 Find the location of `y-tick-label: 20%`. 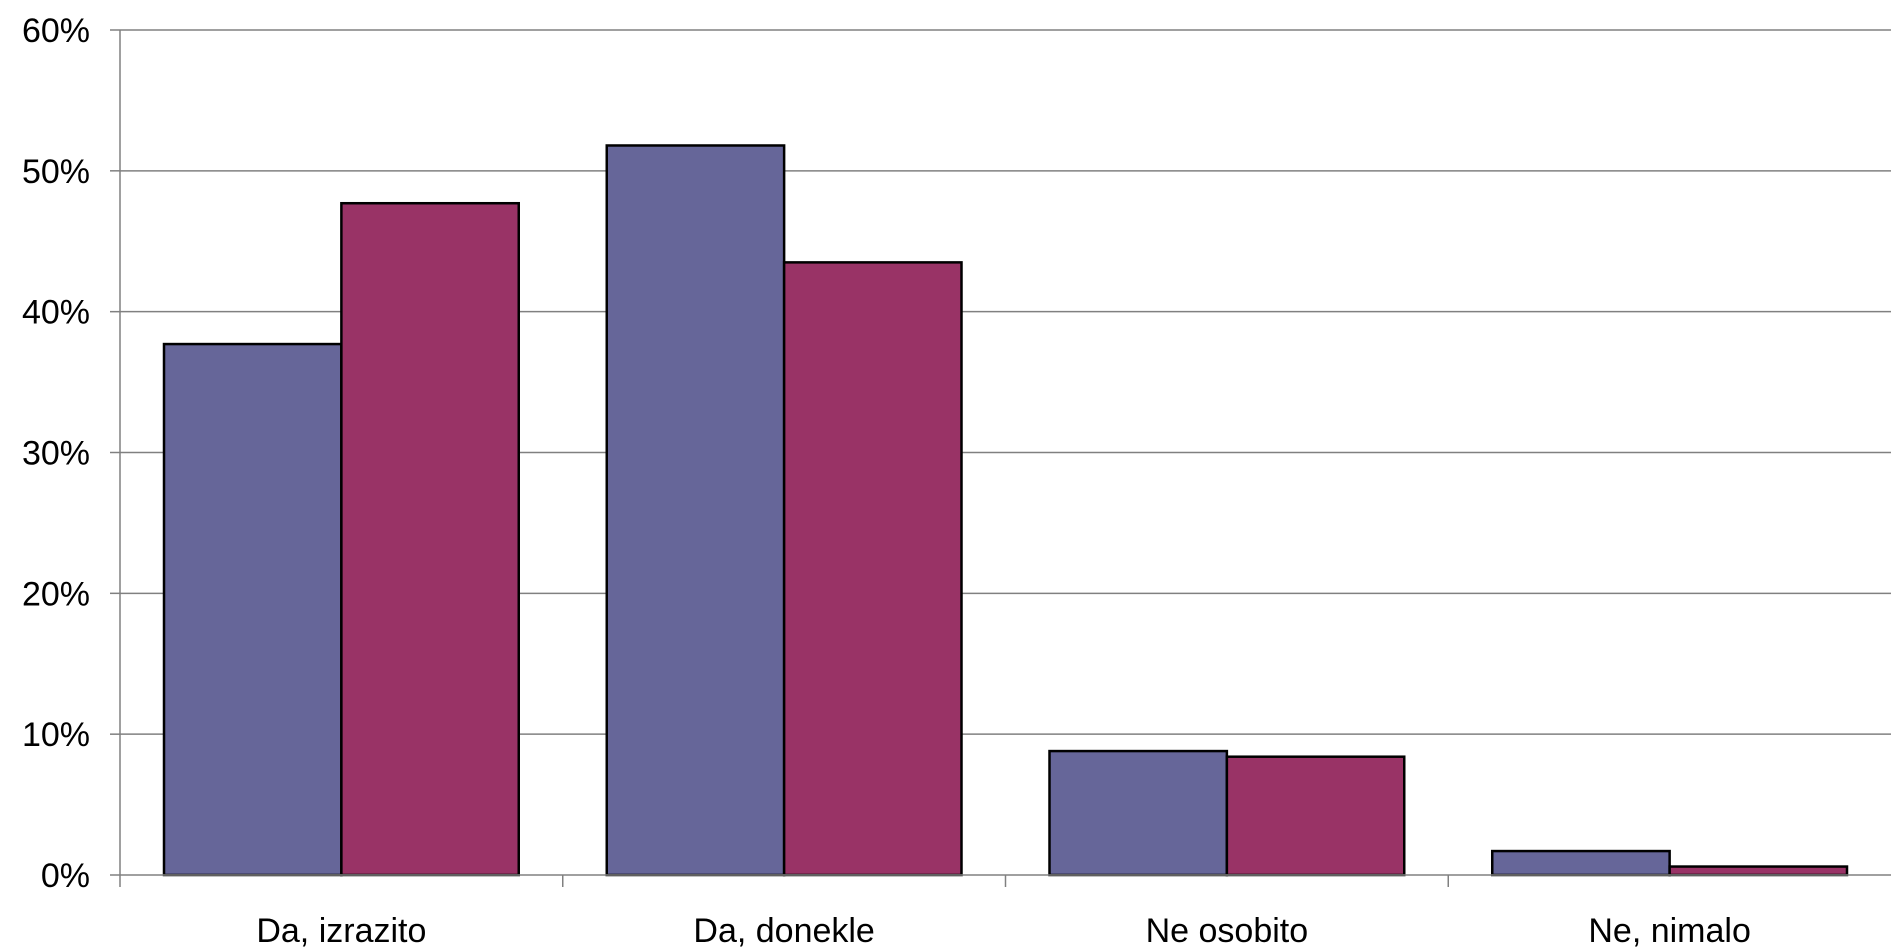

y-tick-label: 20% is located at coordinates (56, 594).